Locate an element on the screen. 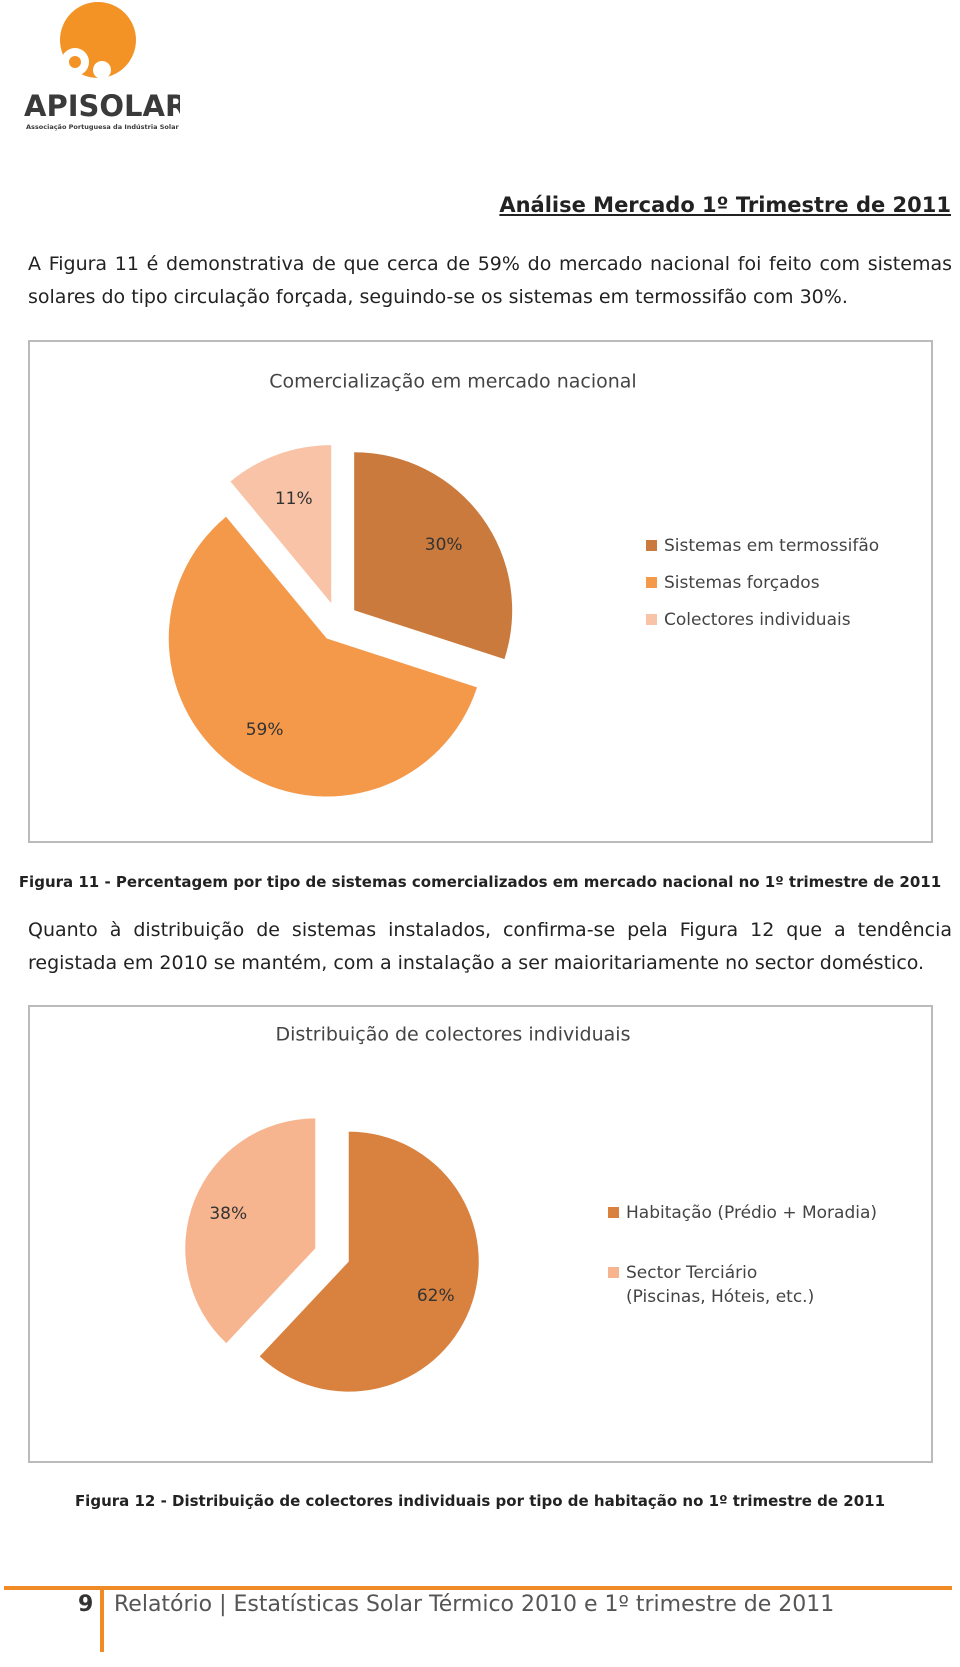  data-label: 11% is located at coordinates (294, 499).